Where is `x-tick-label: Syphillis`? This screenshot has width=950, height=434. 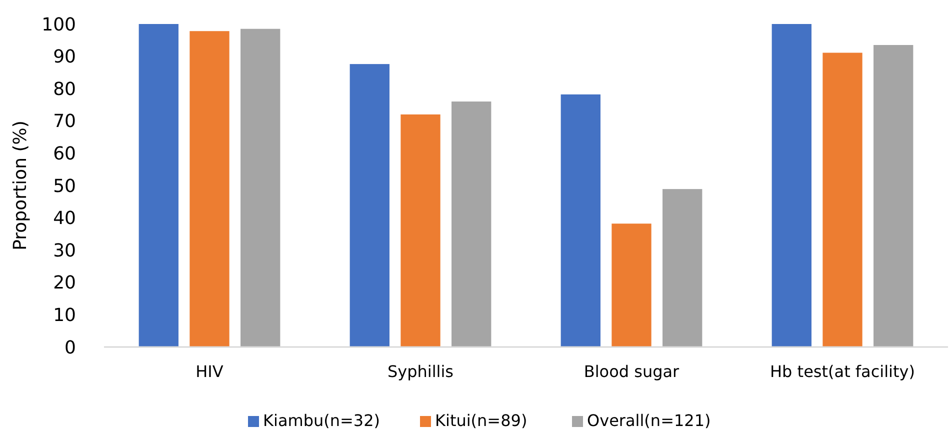
x-tick-label: Syphillis is located at coordinates (420, 371).